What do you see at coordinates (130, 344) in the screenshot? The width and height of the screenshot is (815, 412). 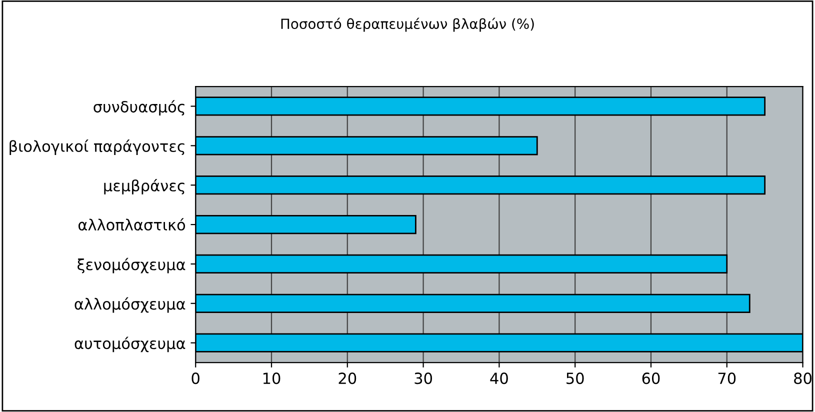 I see `y-tick-label: αυτομόσχευμα` at bounding box center [130, 344].